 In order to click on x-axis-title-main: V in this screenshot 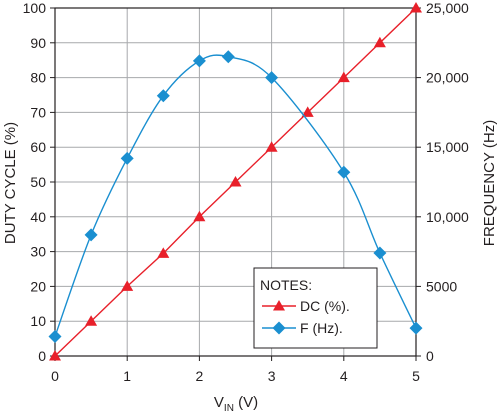, I will do `click(219, 402)`.